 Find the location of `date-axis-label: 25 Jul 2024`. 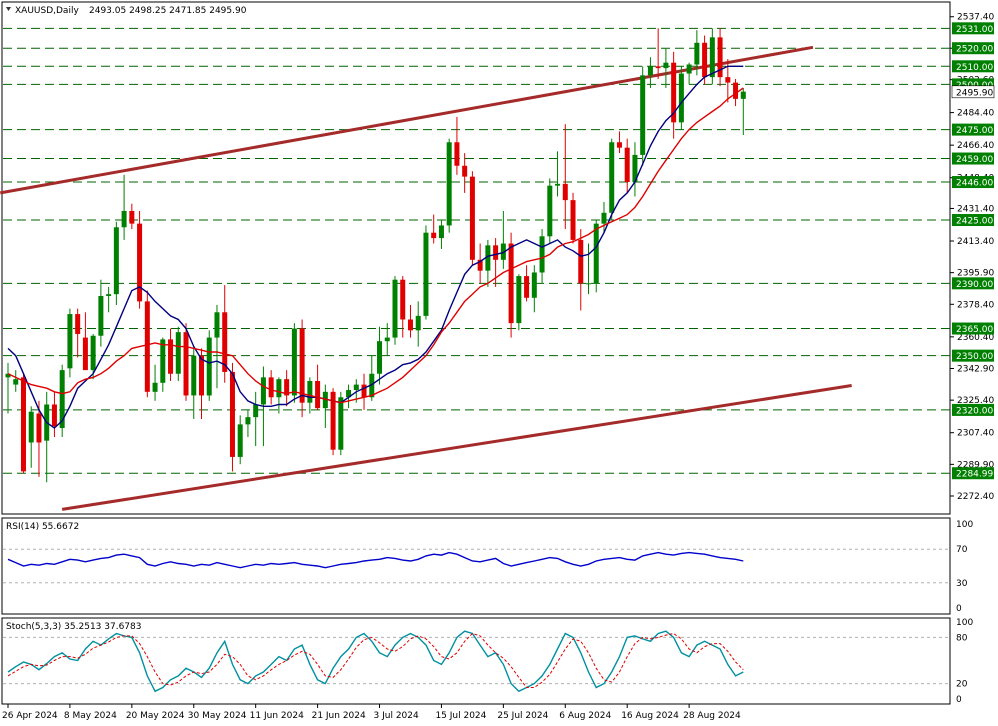

date-axis-label: 25 Jul 2024 is located at coordinates (522, 716).